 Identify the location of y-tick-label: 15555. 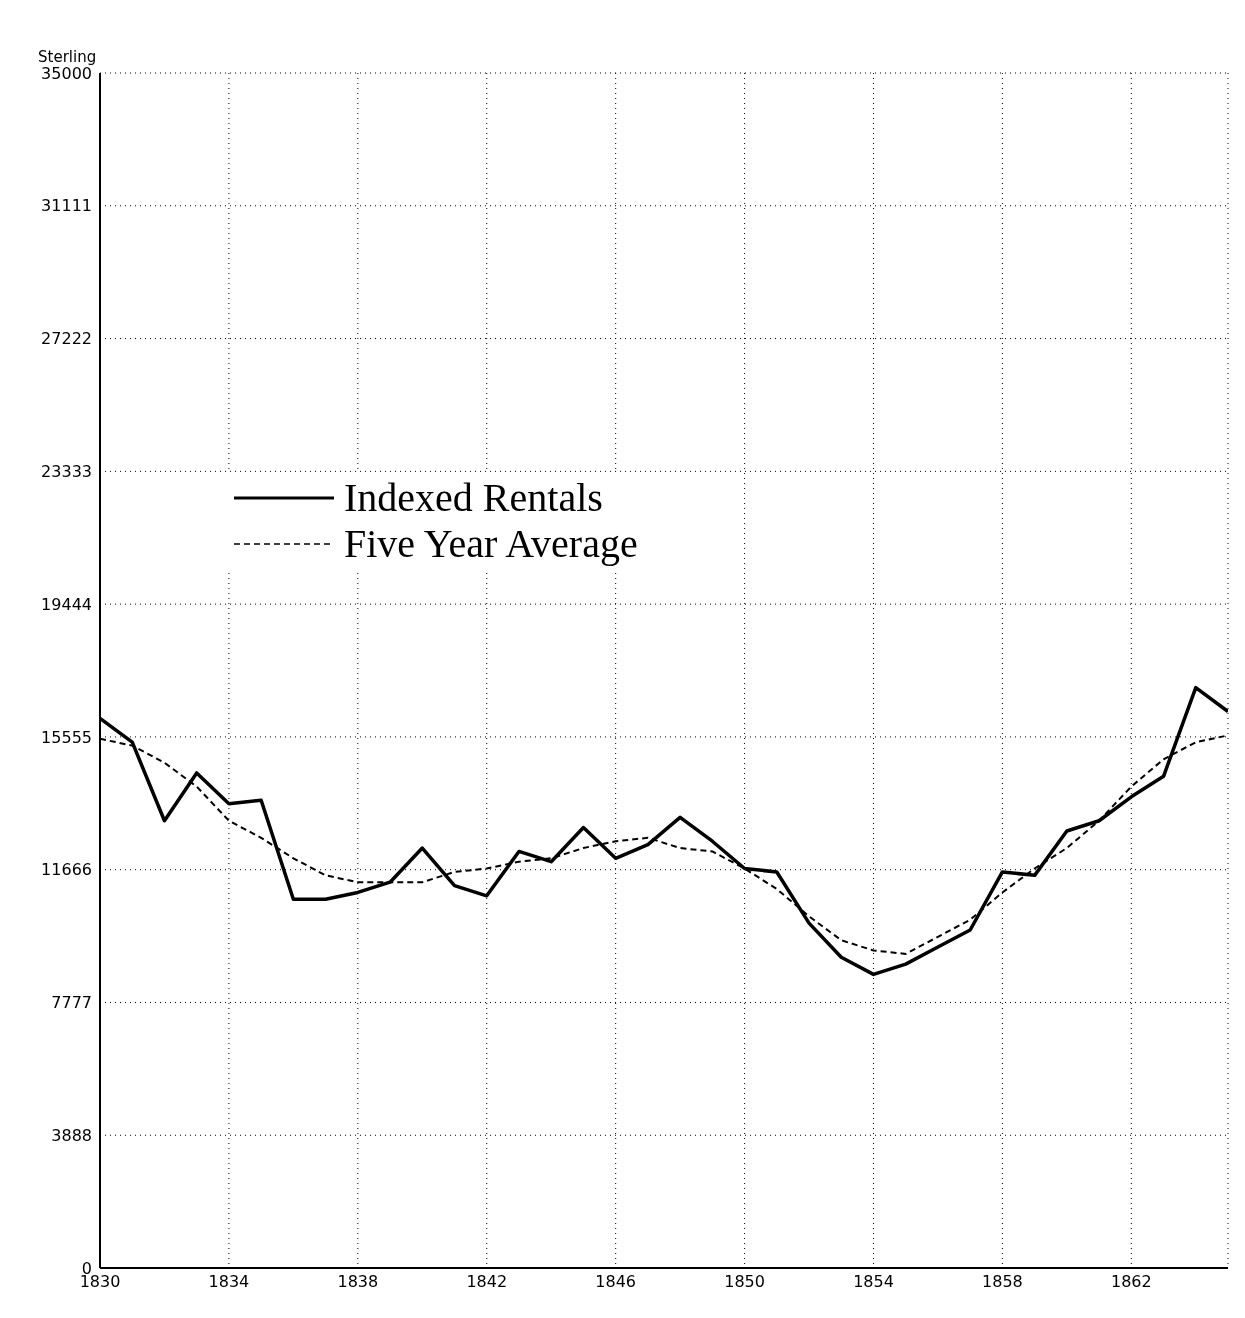
(66, 737).